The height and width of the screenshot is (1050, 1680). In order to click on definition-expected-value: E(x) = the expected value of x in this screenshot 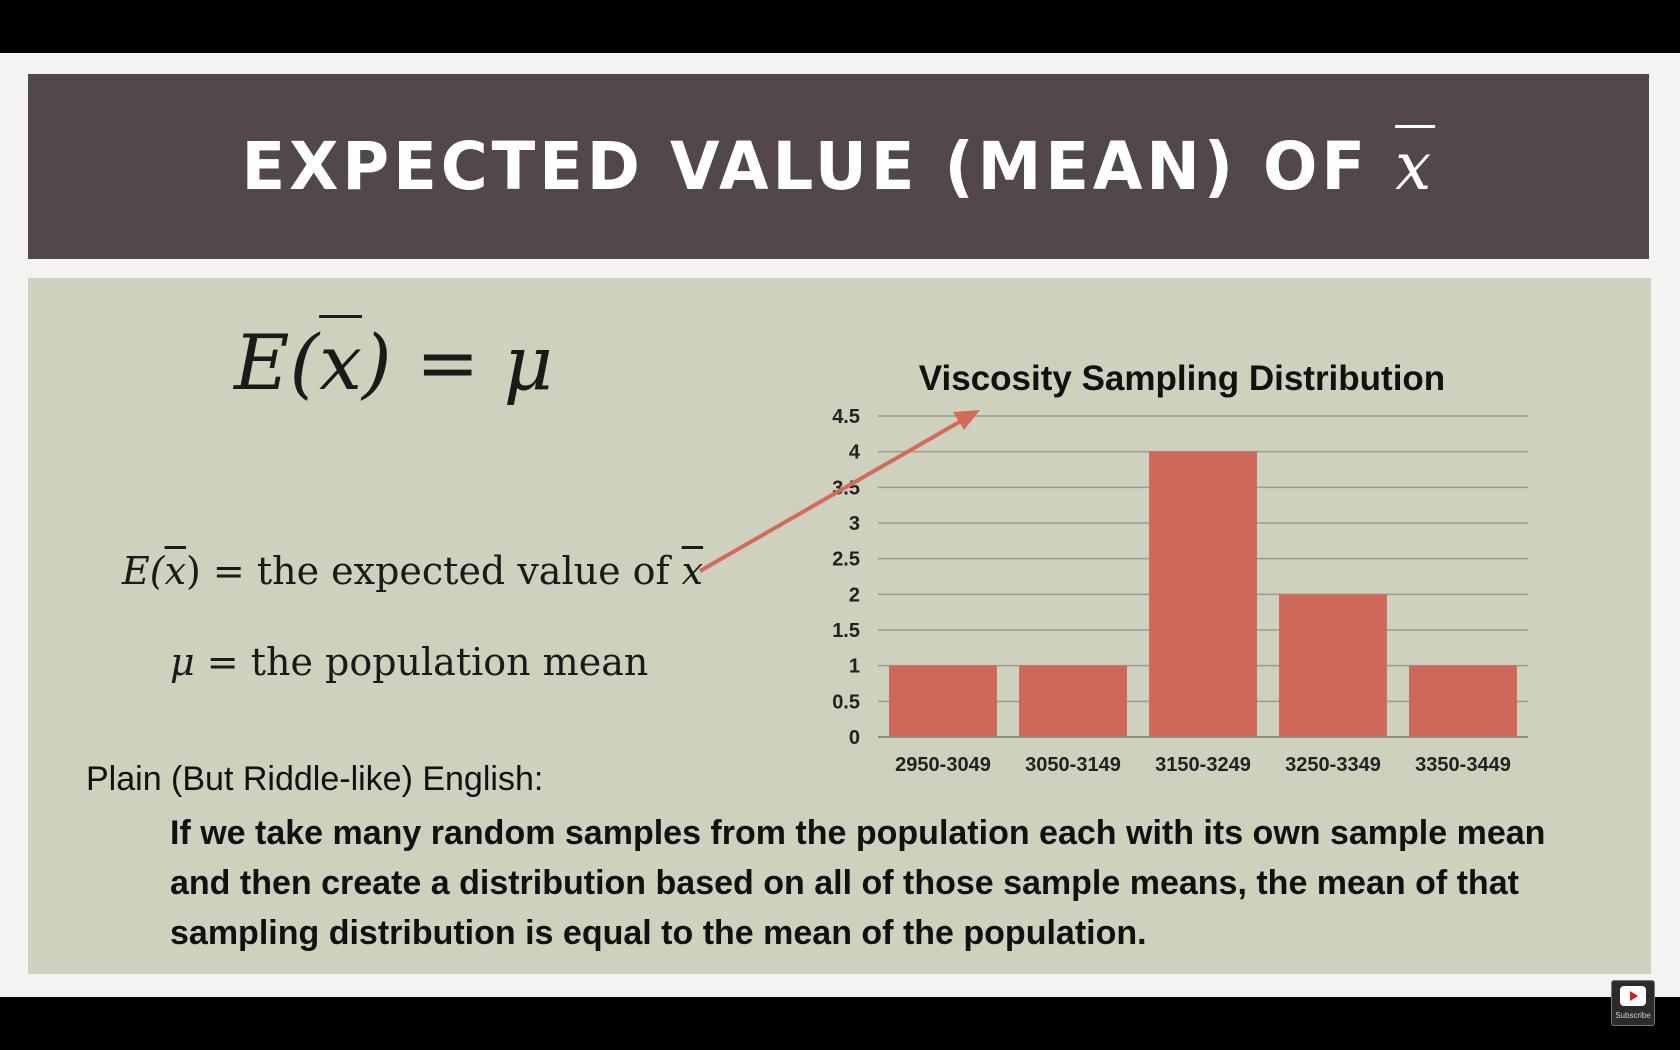, I will do `click(412, 571)`.